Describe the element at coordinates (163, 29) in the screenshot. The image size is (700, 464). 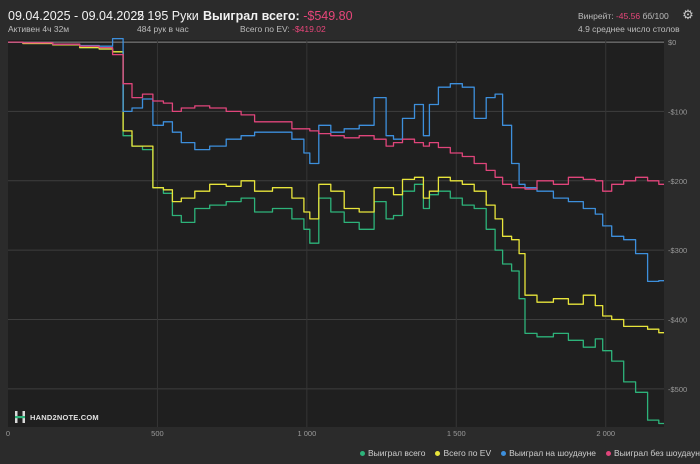
I see `hands-per-hour: 484 рук в час` at that location.